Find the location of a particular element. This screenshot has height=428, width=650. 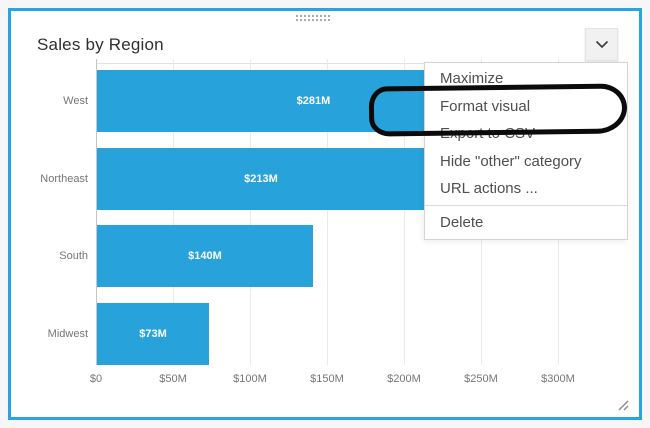

bar-south: $140M is located at coordinates (205, 256).